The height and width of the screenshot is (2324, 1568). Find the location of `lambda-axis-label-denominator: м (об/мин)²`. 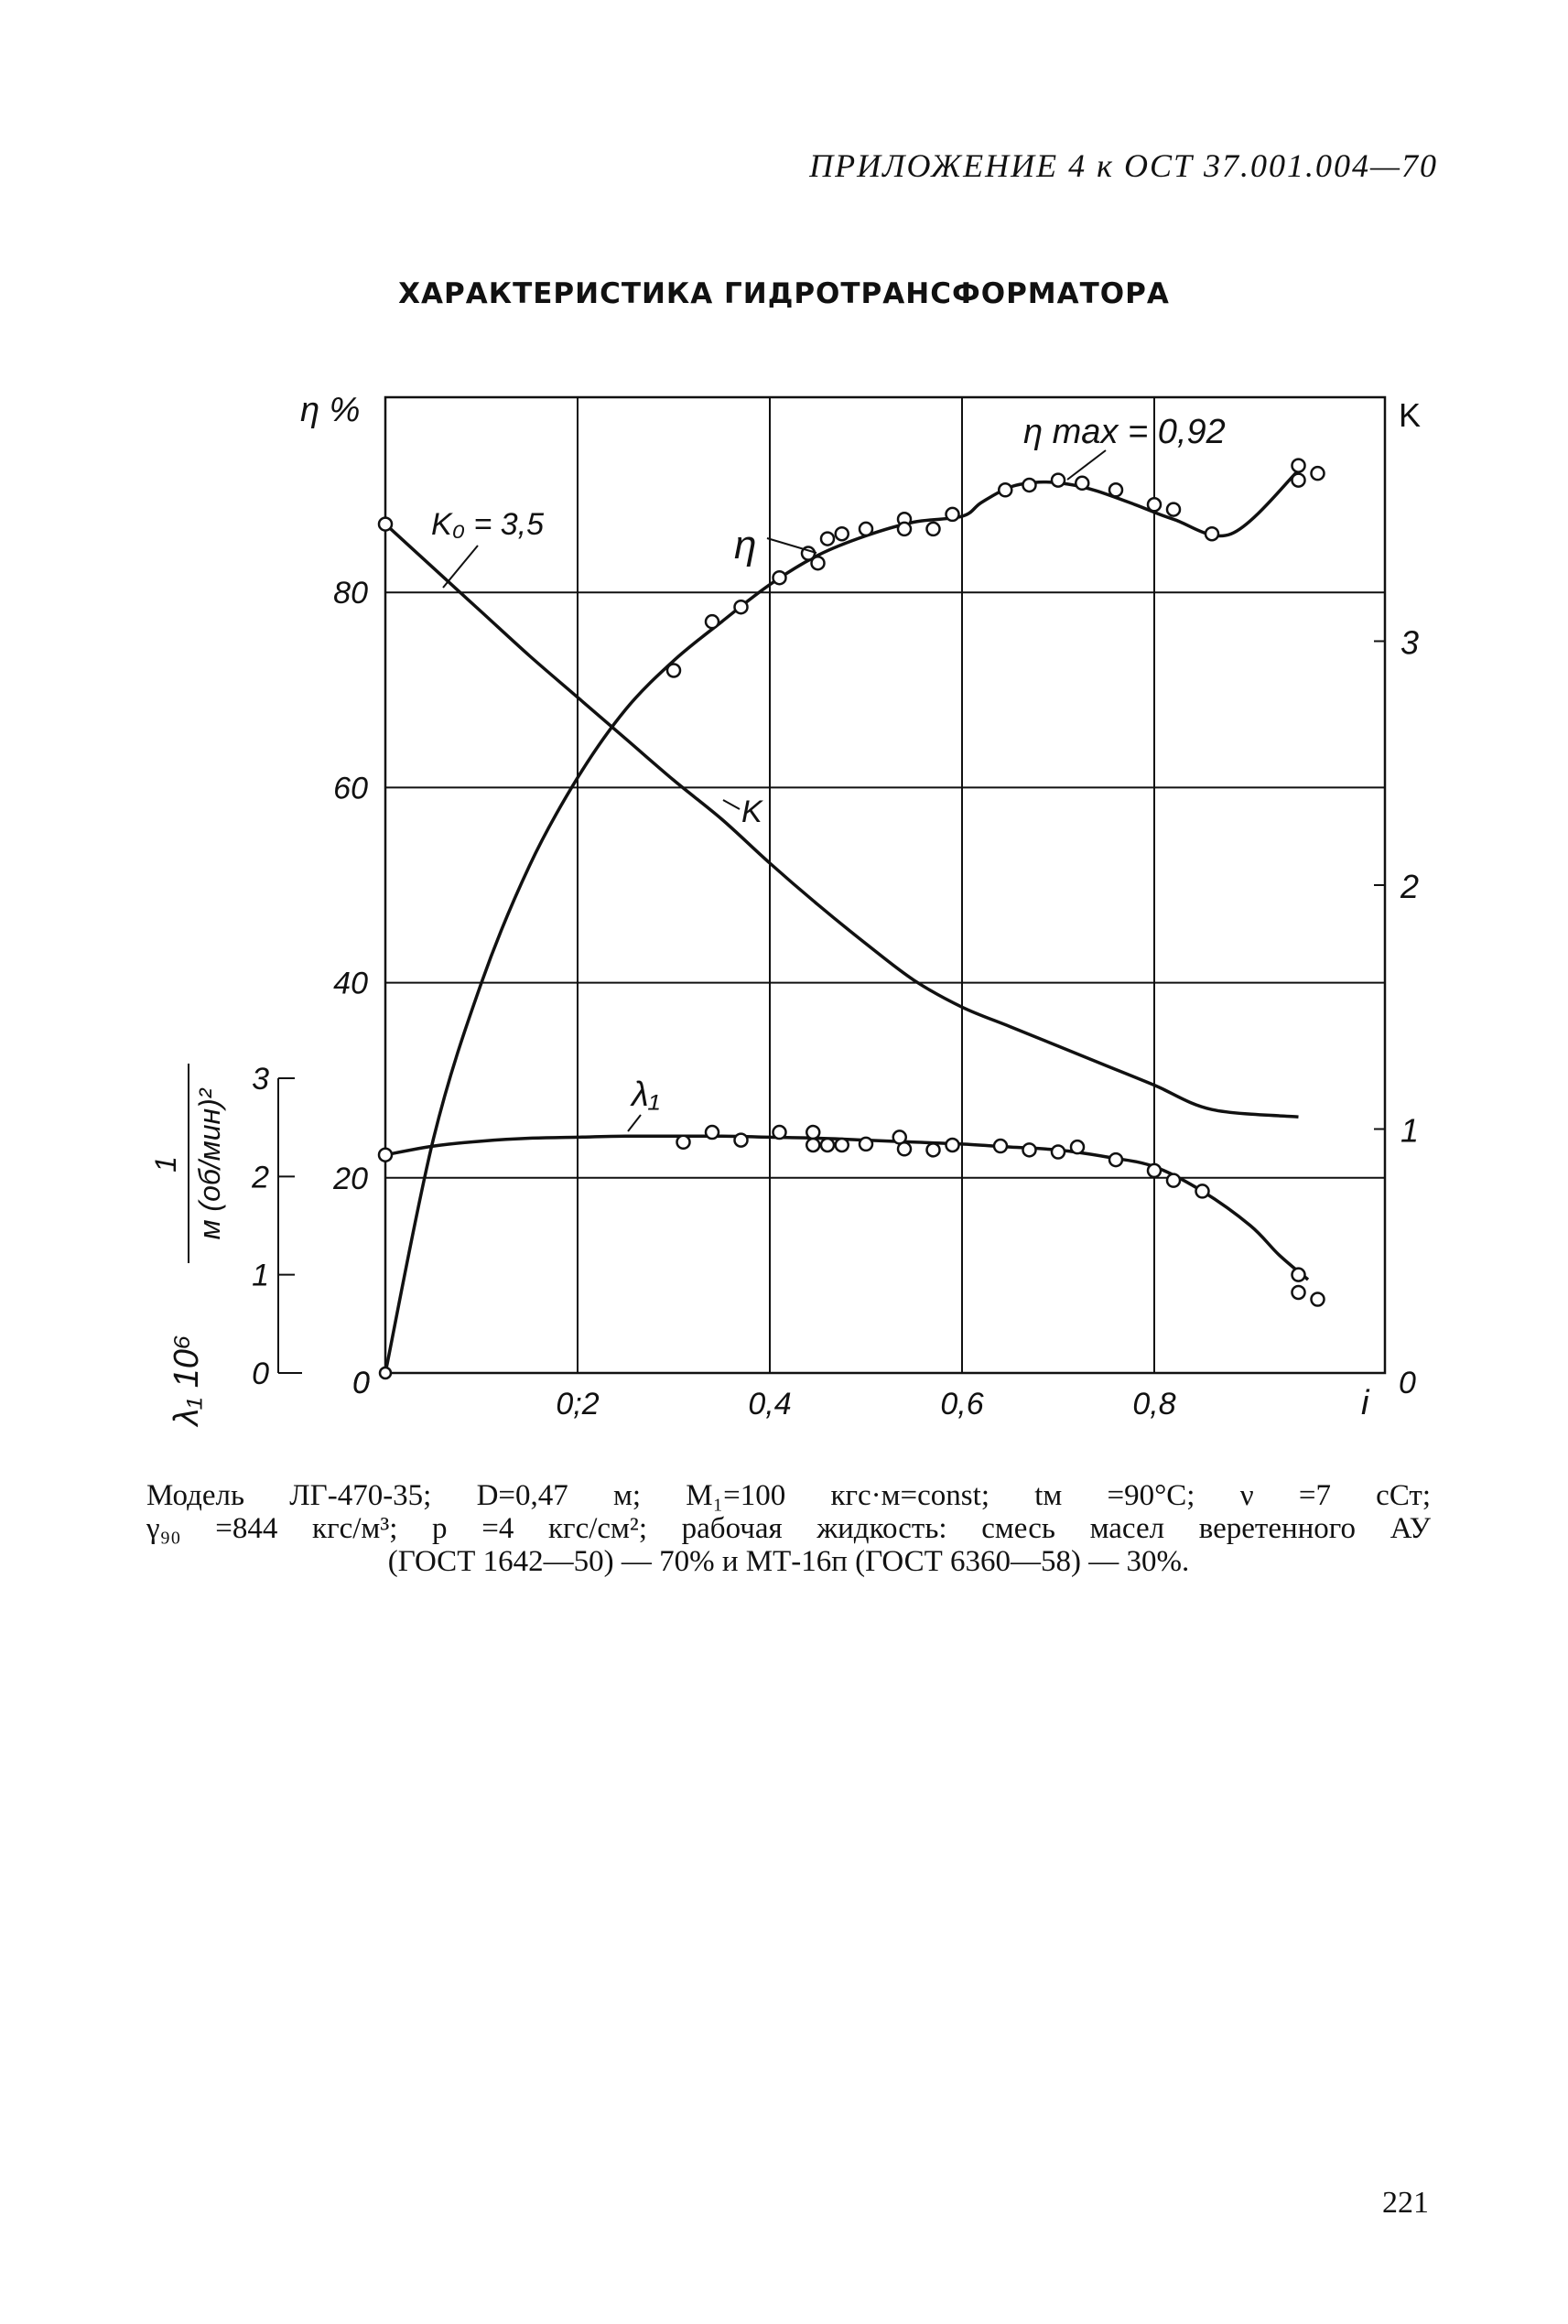

lambda-axis-label-denominator: м (об/мин)² is located at coordinates (209, 1163).